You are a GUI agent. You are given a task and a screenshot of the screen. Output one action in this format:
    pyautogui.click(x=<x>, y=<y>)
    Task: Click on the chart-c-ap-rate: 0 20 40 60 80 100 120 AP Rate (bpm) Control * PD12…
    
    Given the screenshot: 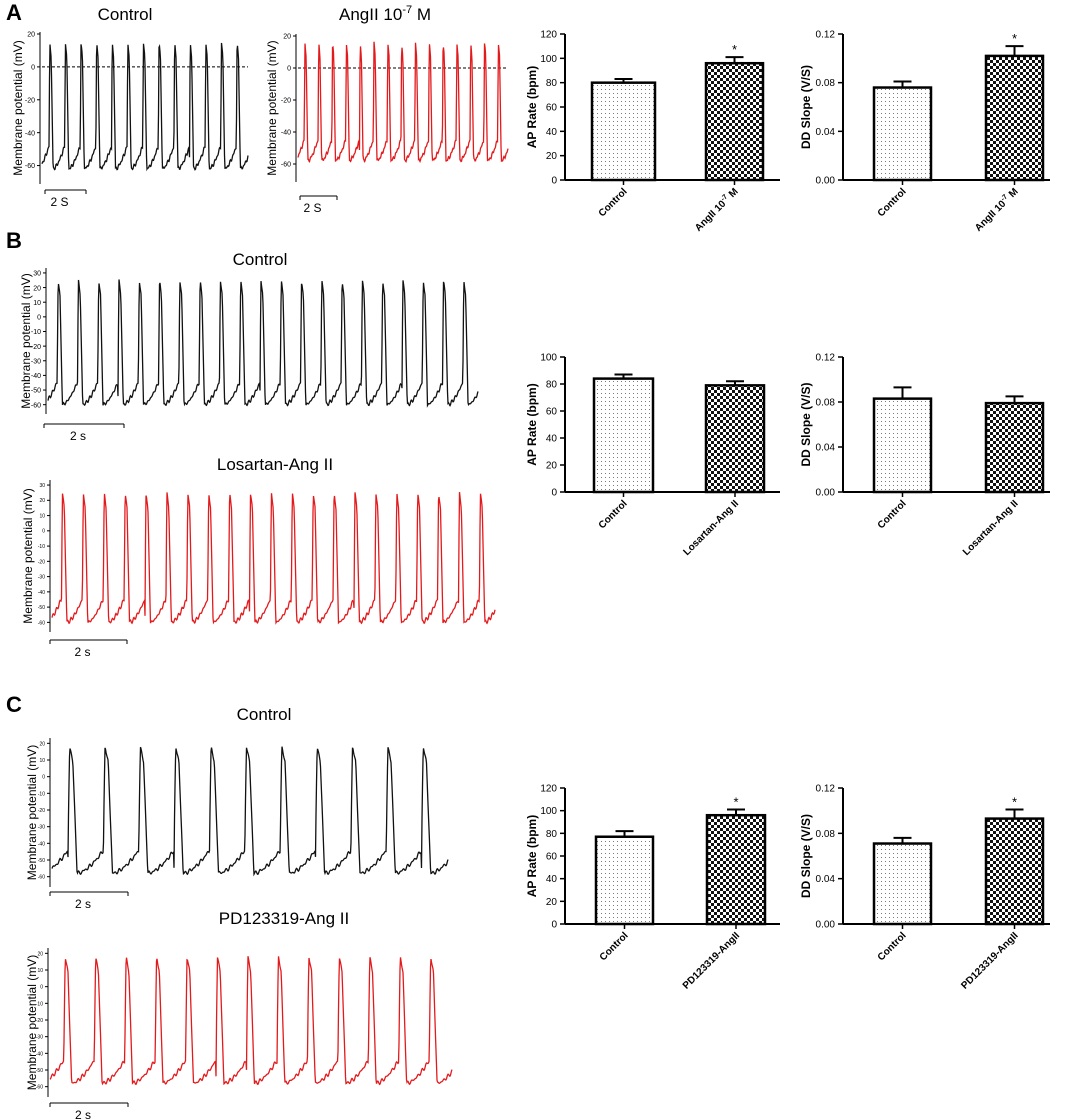 What is the action you would take?
    pyautogui.click(x=652, y=888)
    